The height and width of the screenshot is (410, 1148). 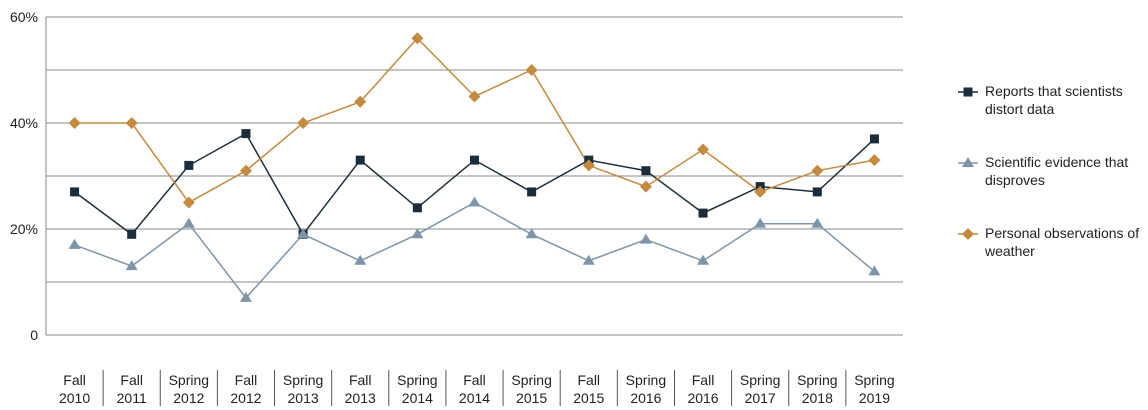 What do you see at coordinates (132, 389) in the screenshot?
I see `x-tick-label: Fall 2011` at bounding box center [132, 389].